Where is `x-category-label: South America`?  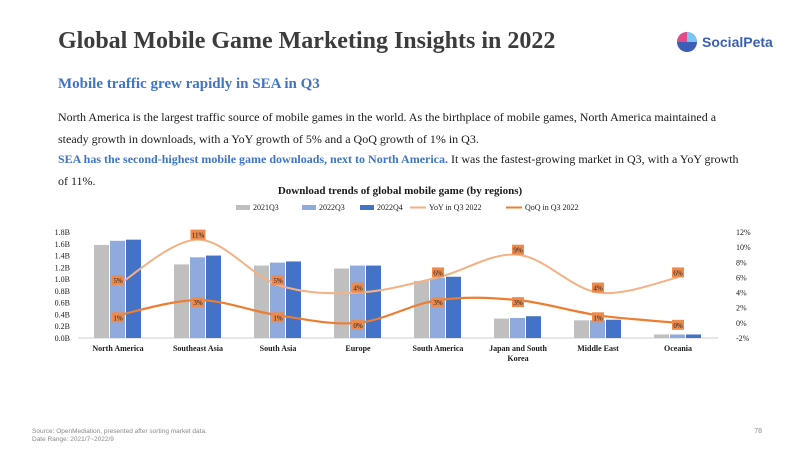 x-category-label: South America is located at coordinates (438, 348).